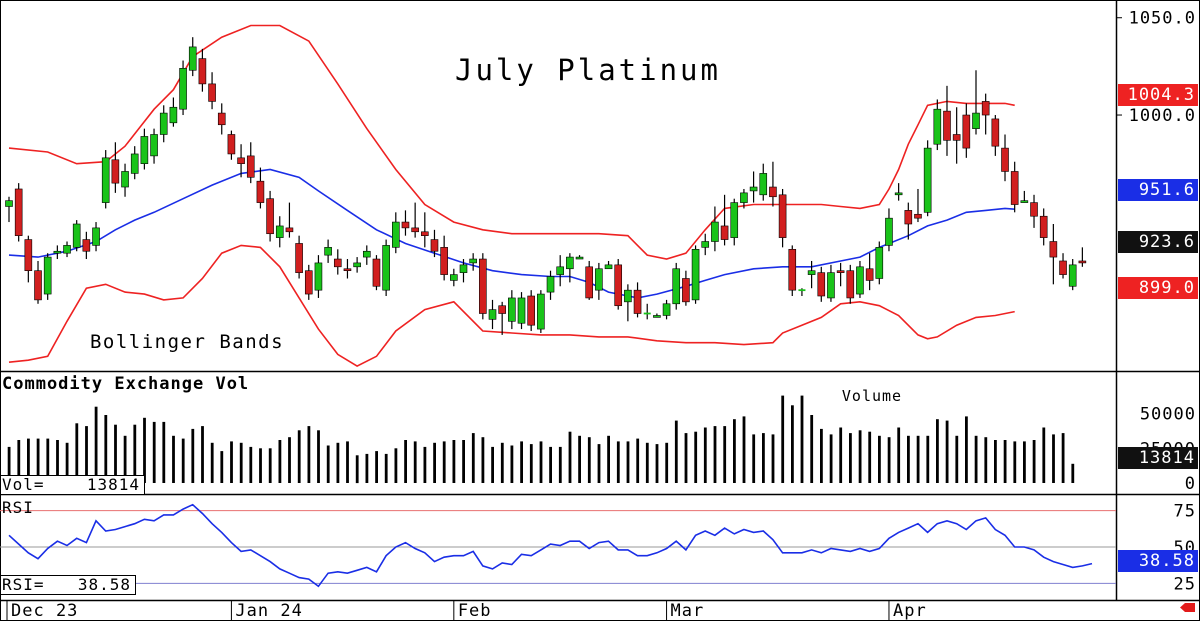  Describe the element at coordinates (1187, 607) in the screenshot. I see `scroll-left-arrow-icon` at that location.